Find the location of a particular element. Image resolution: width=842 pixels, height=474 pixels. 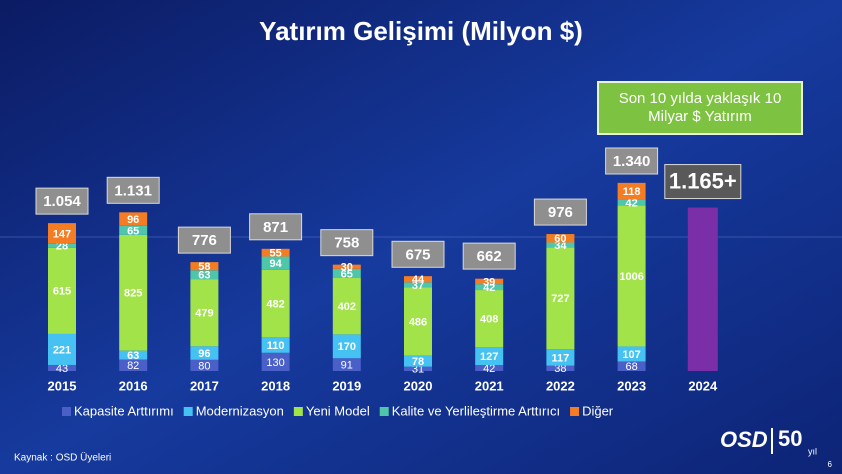

segment-label: 110 is located at coordinates (276, 346).